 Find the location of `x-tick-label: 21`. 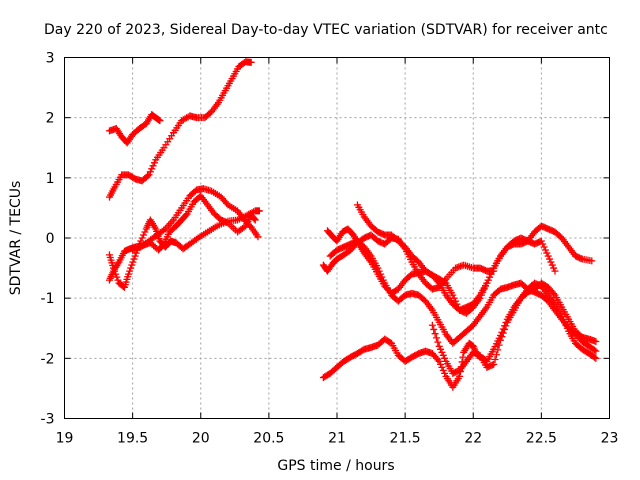

x-tick-label: 21 is located at coordinates (337, 439).